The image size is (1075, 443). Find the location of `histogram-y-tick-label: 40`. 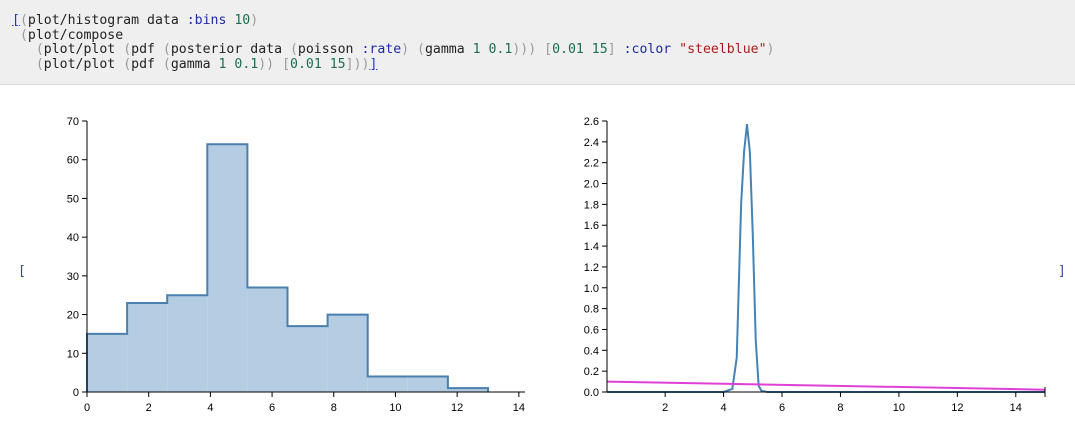

histogram-y-tick-label: 40 is located at coordinates (73, 238).